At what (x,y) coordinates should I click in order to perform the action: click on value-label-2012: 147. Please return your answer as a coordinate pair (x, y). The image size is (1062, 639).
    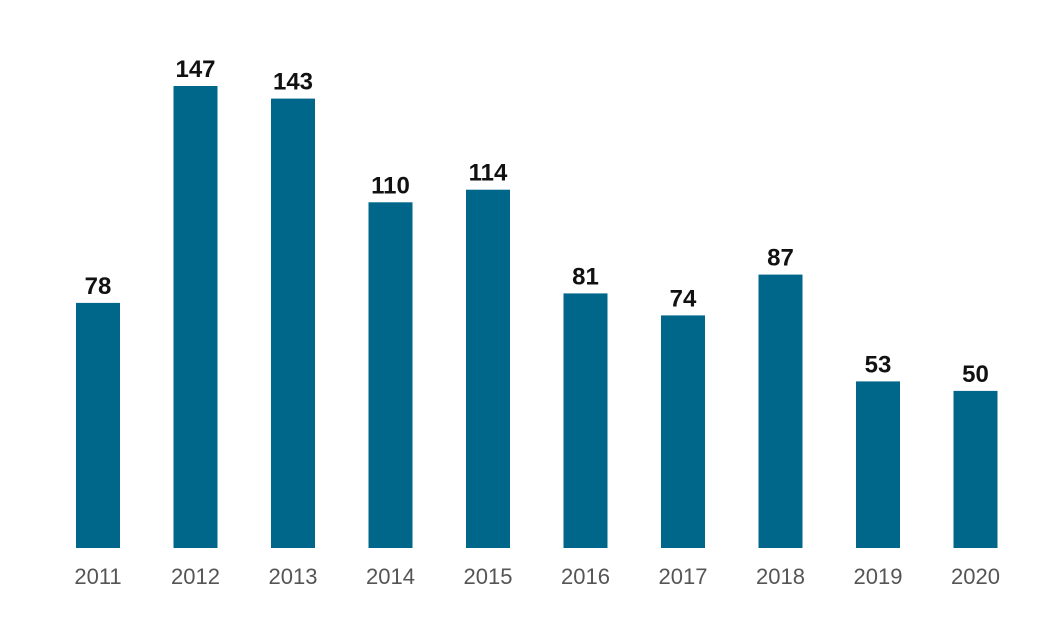
    Looking at the image, I should click on (195, 69).